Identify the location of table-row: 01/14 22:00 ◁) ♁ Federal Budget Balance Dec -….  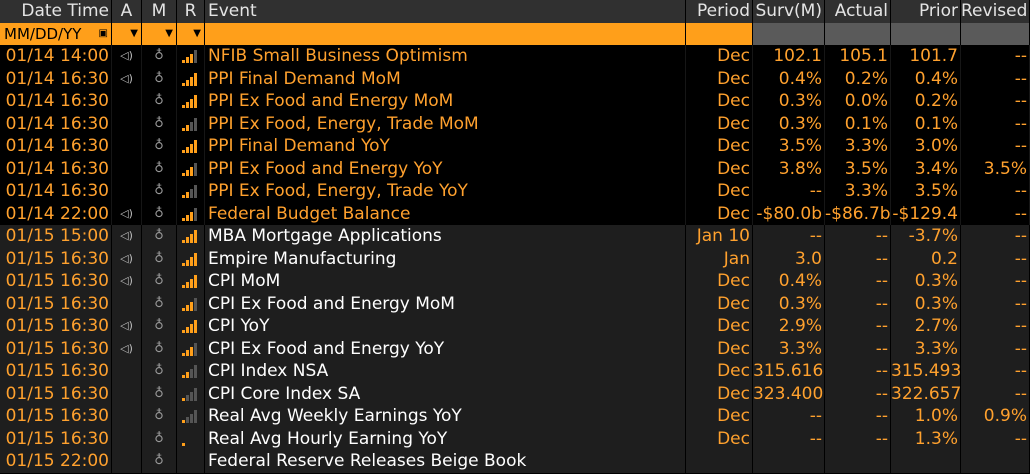
(515, 213).